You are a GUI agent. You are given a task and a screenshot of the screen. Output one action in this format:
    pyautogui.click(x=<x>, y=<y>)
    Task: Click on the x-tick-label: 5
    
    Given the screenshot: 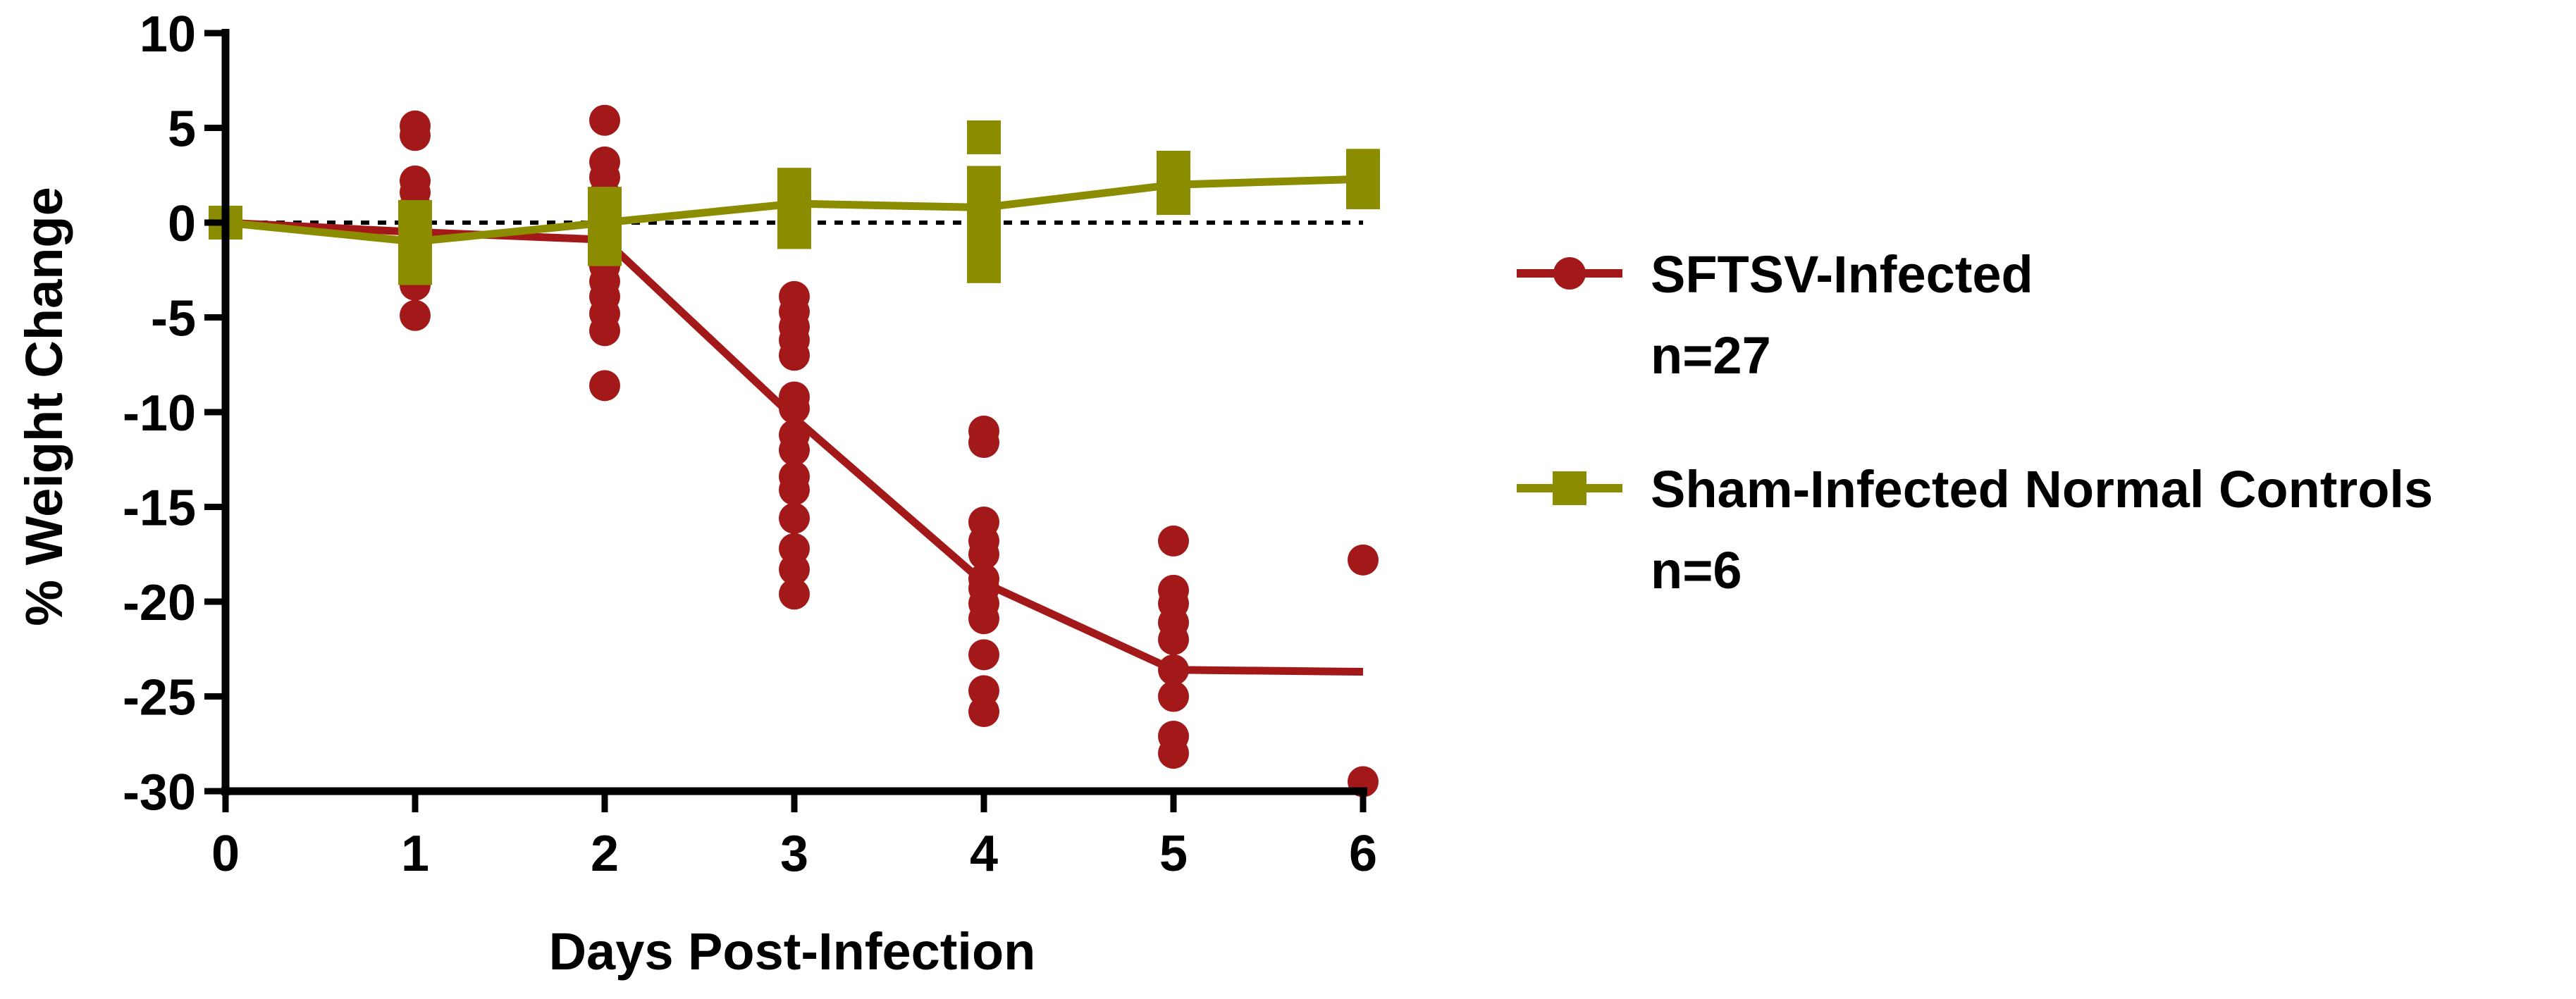 What is the action you would take?
    pyautogui.click(x=1173, y=854)
    